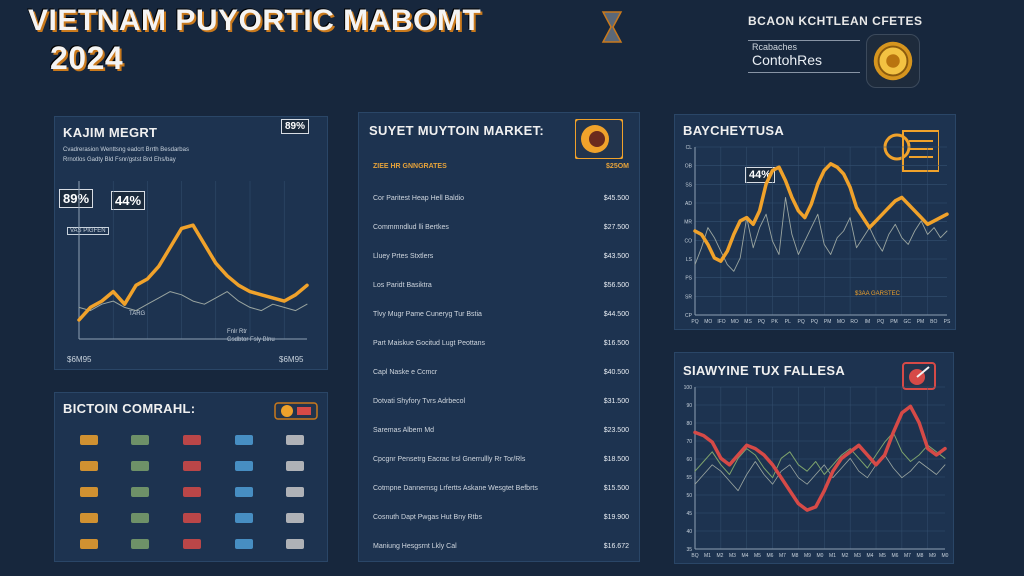  What do you see at coordinates (616, 430) in the screenshot?
I see `row-value: $23.500` at bounding box center [616, 430].